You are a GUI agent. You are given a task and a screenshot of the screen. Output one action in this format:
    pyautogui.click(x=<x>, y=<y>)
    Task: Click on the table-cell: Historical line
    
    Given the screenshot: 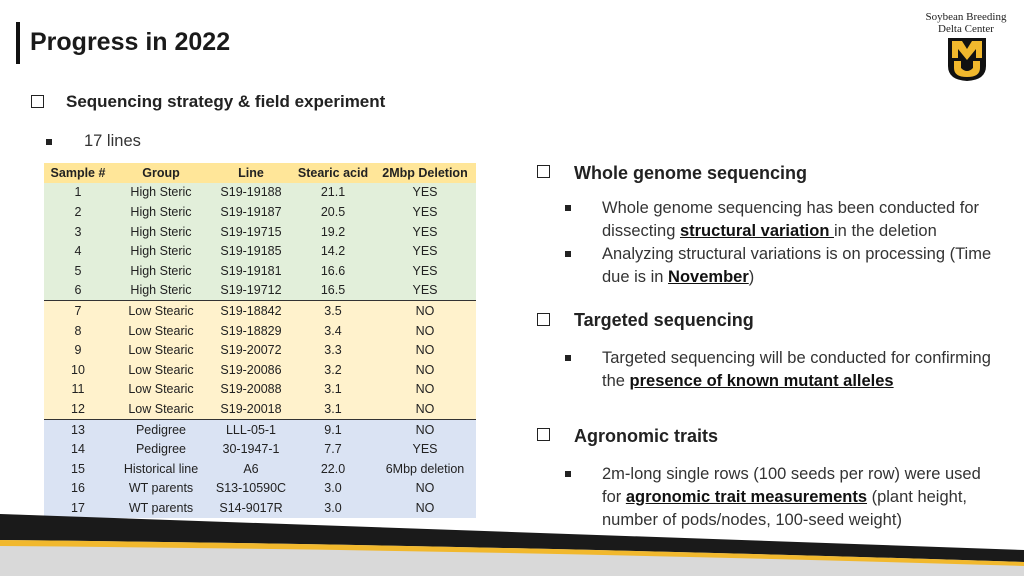 What is the action you would take?
    pyautogui.click(x=161, y=468)
    